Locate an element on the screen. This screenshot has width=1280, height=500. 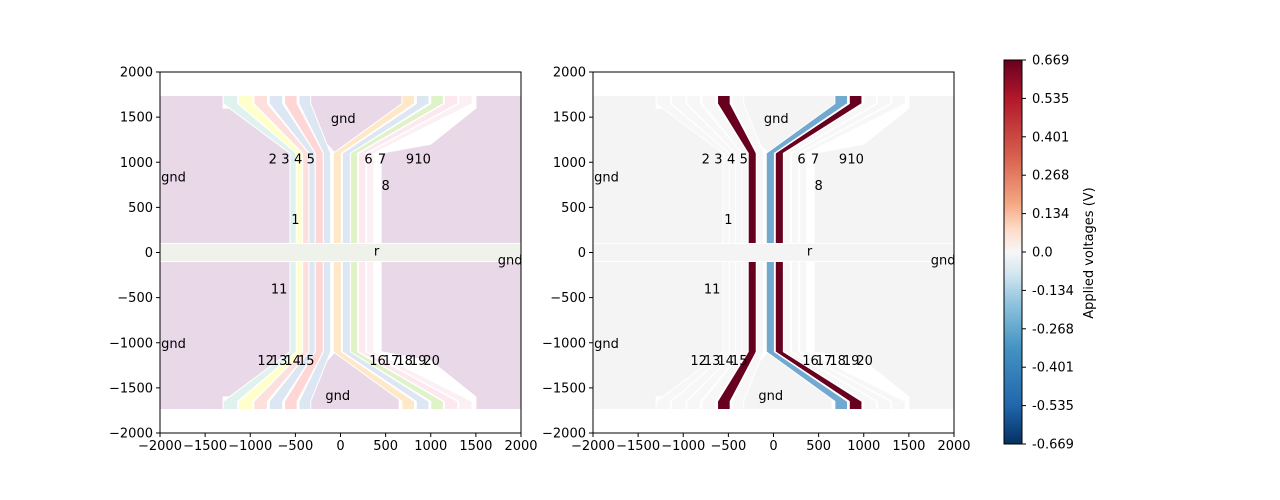
y-tick-label: 1500 is located at coordinates (569, 118).